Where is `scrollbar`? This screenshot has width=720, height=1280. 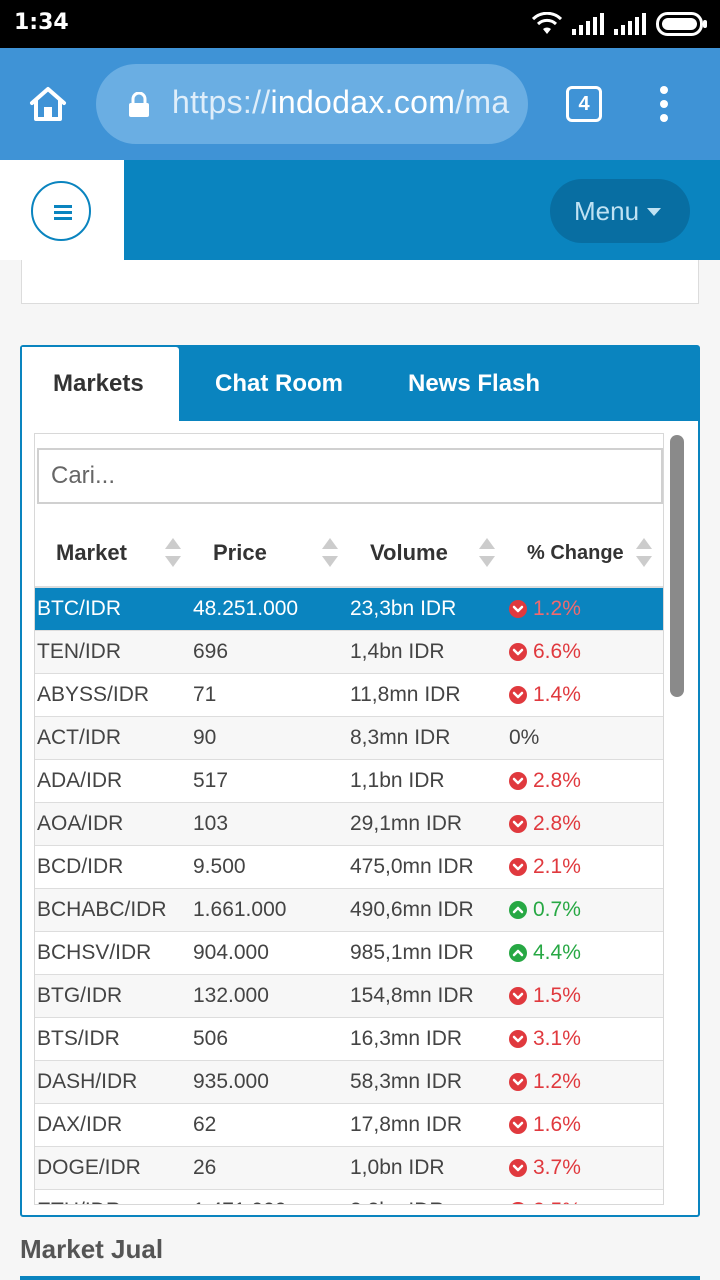 scrollbar is located at coordinates (677, 566).